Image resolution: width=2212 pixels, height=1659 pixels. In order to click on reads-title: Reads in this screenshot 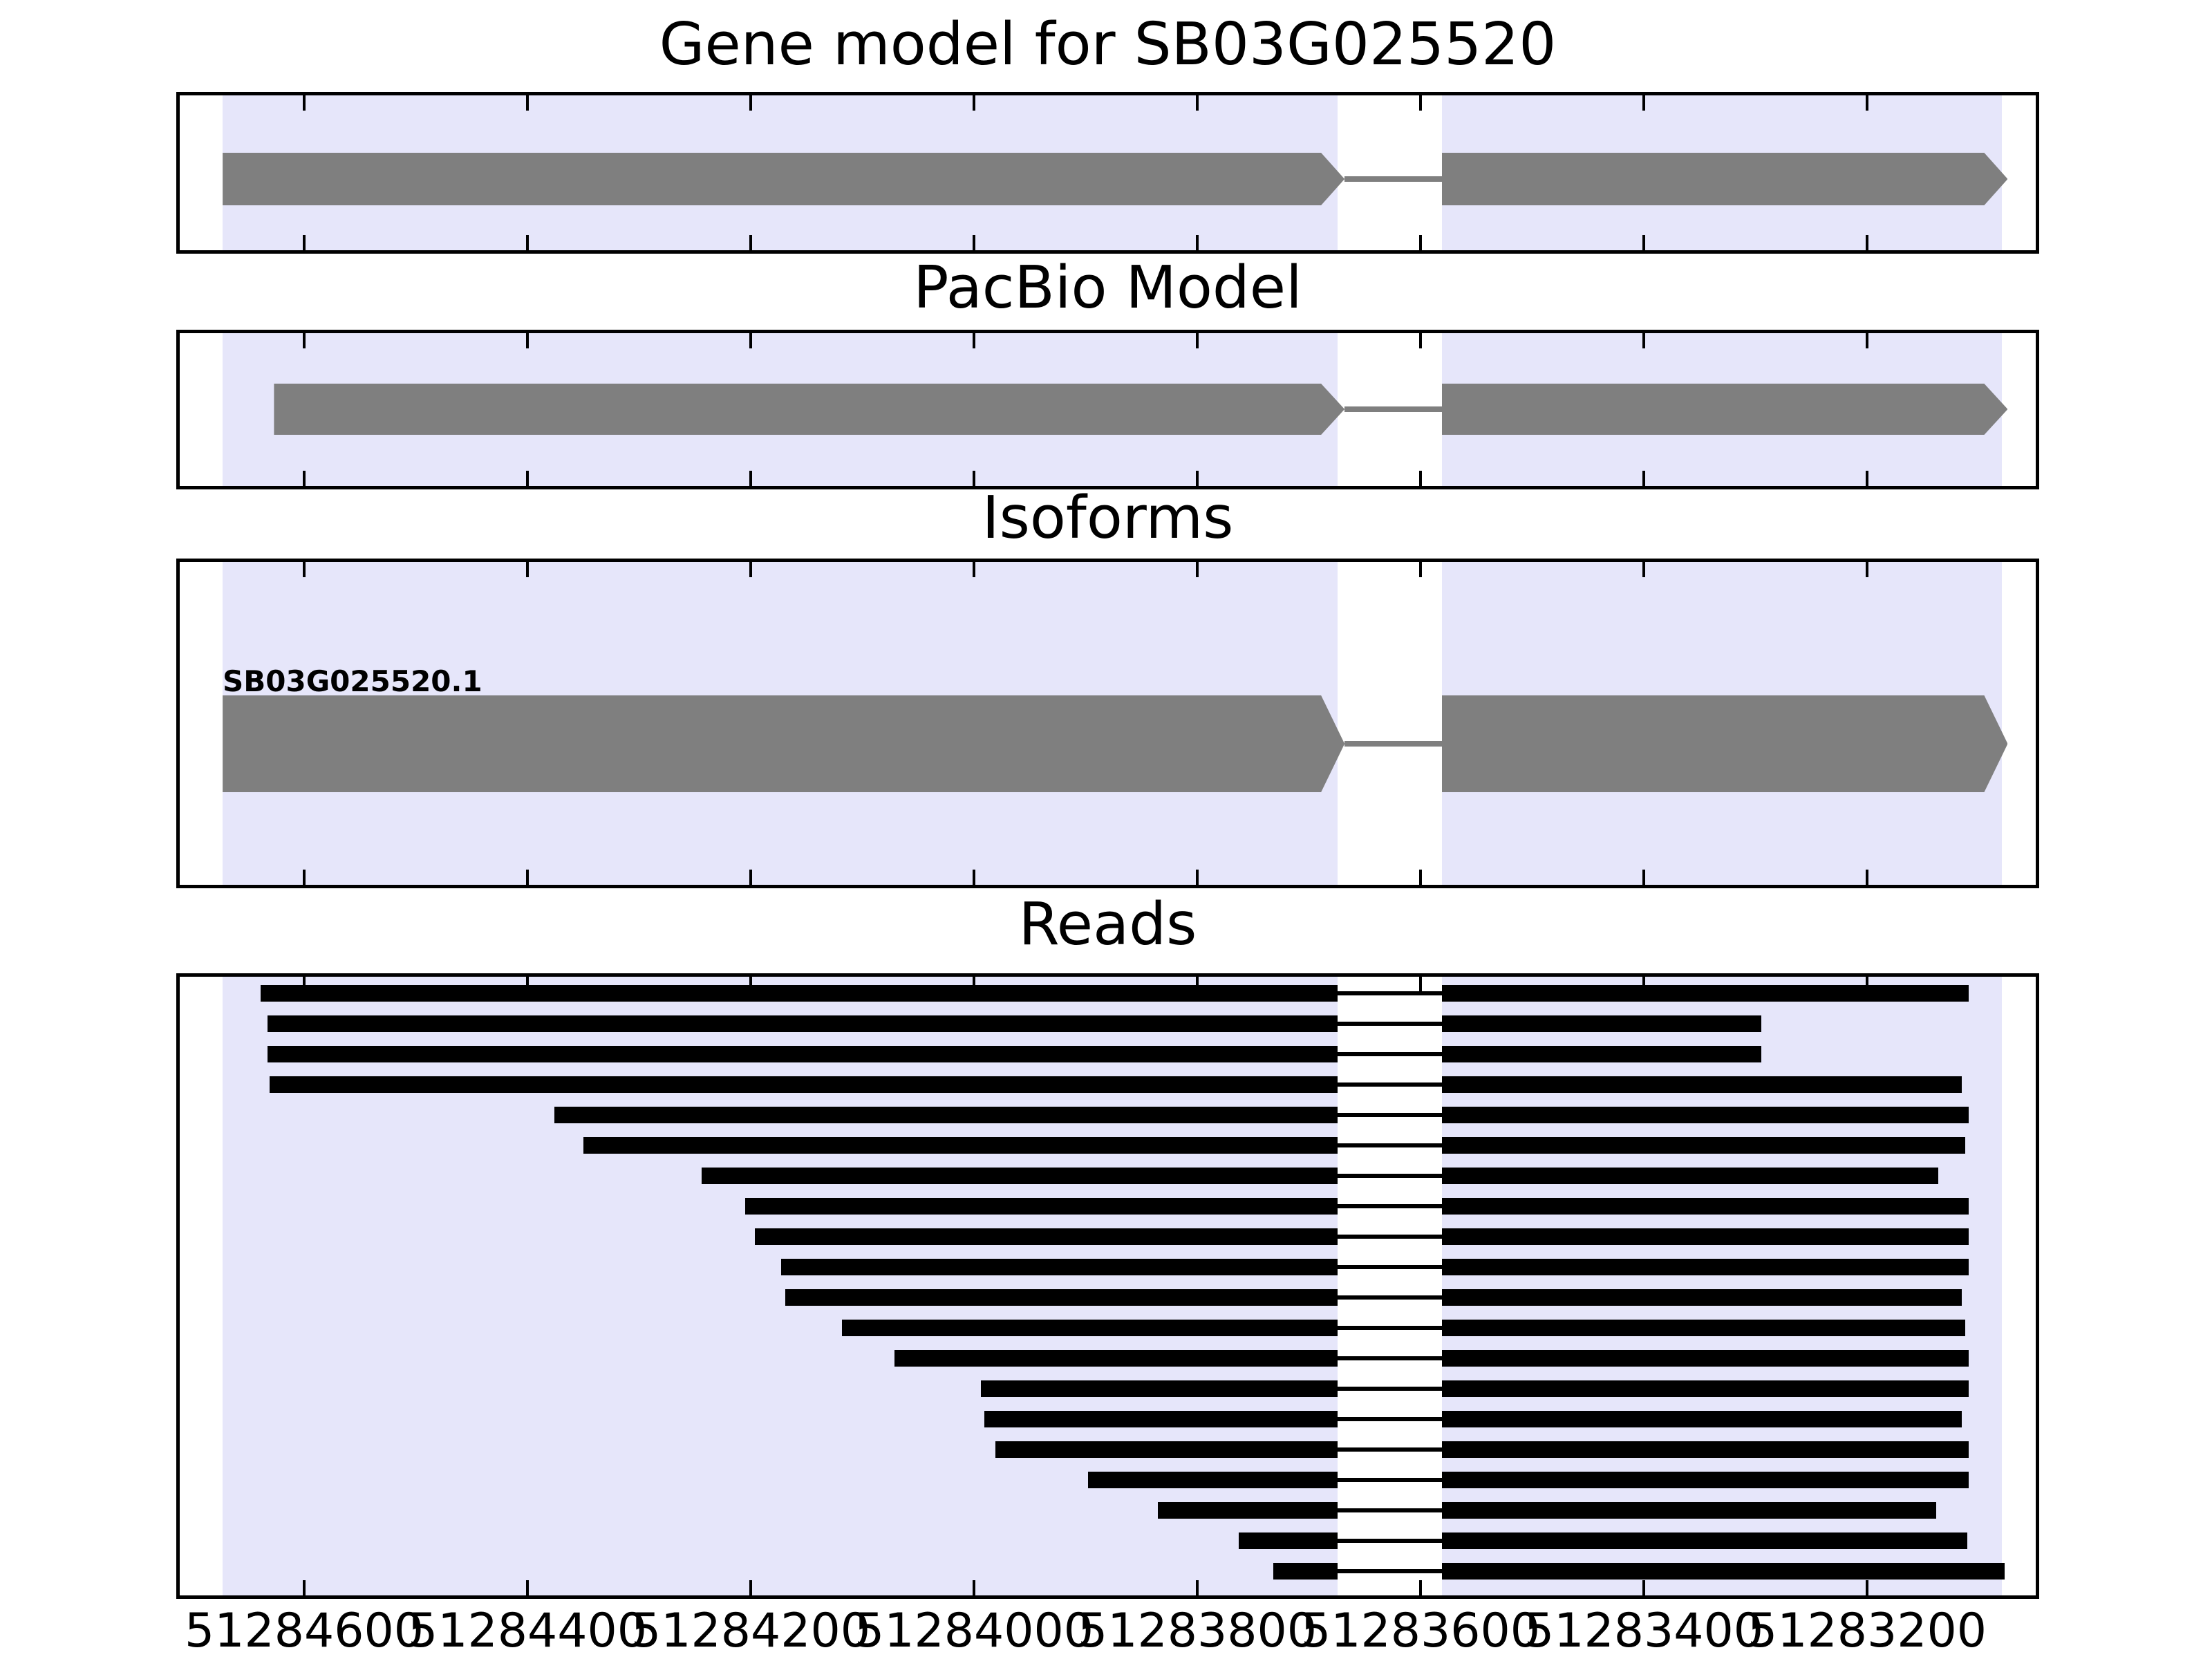, I will do `click(1107, 924)`.